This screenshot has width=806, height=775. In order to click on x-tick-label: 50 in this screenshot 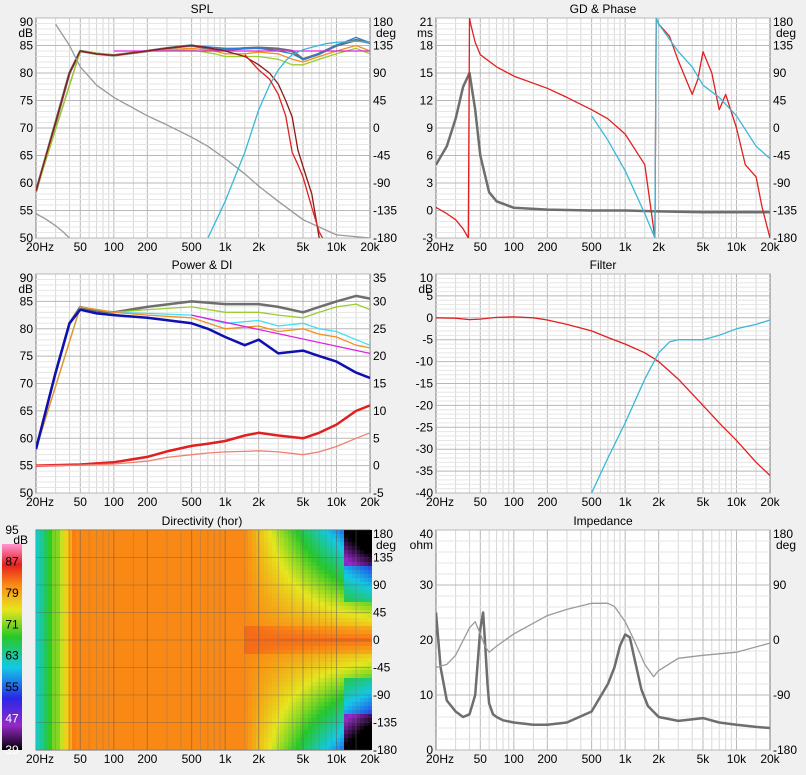, I will do `click(81, 247)`.